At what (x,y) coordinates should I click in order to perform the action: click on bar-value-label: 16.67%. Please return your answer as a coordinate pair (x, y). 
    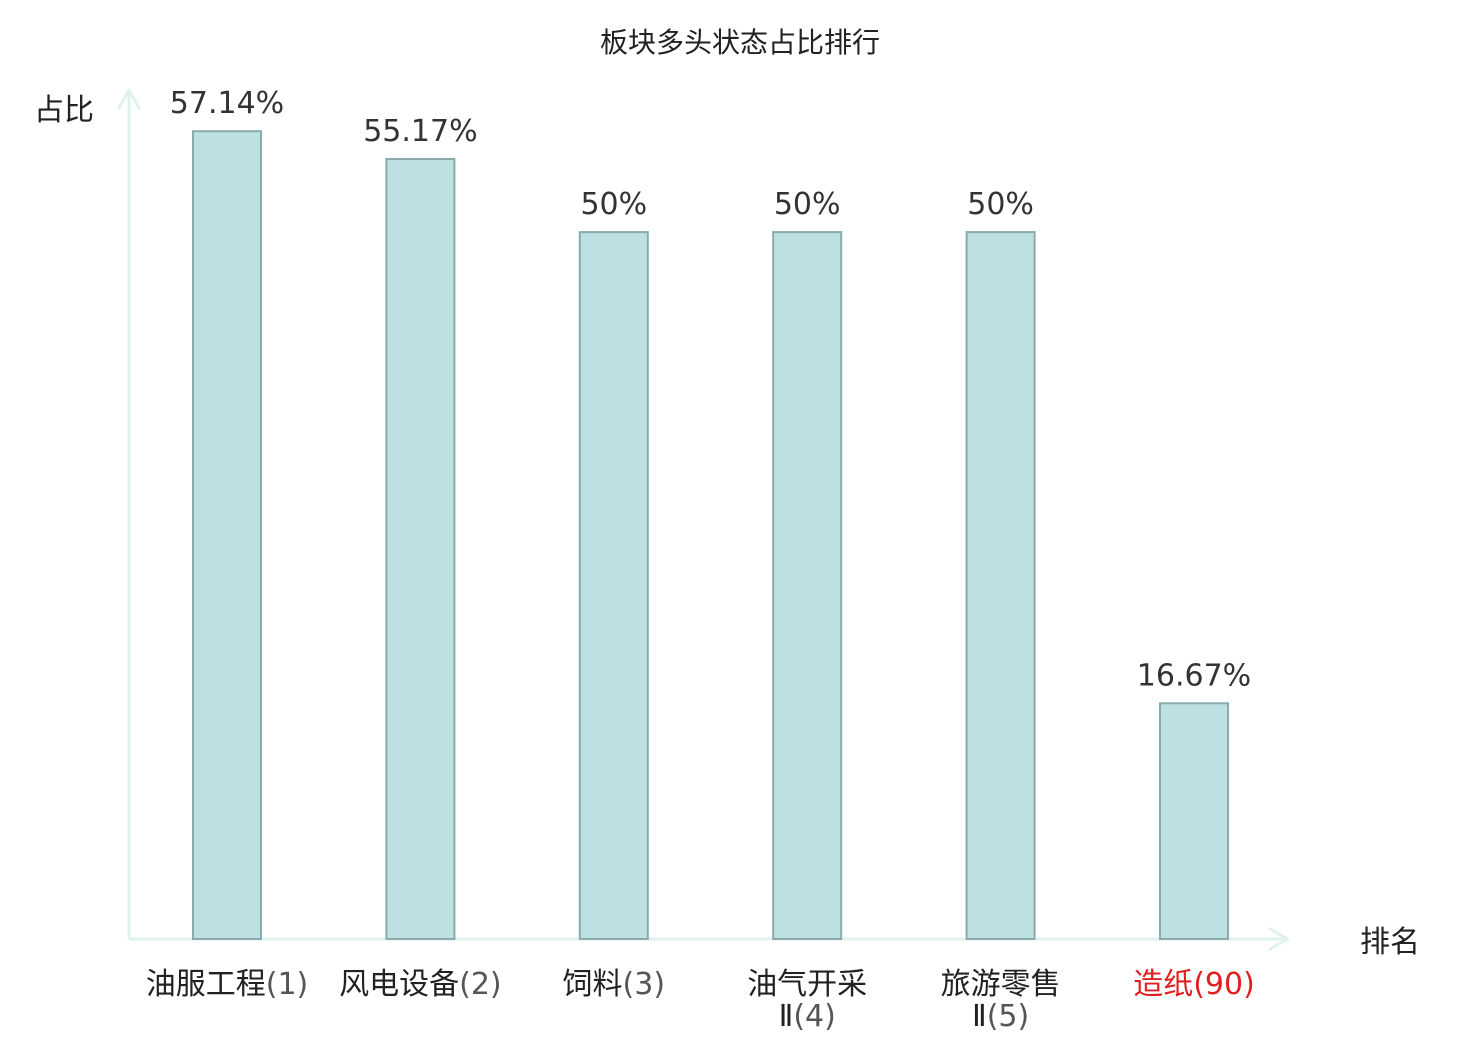
    Looking at the image, I should click on (1194, 675).